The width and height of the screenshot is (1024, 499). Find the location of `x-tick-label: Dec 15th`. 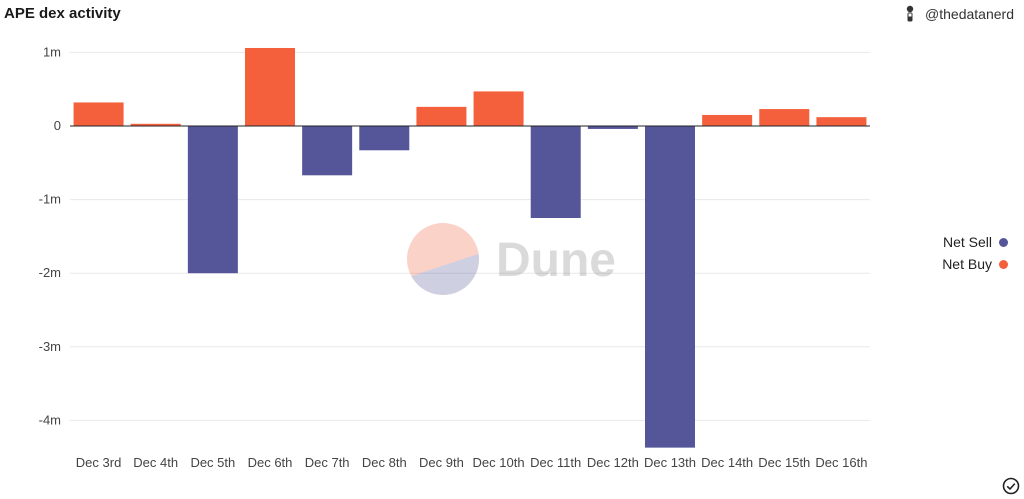

x-tick-label: Dec 15th is located at coordinates (784, 462).